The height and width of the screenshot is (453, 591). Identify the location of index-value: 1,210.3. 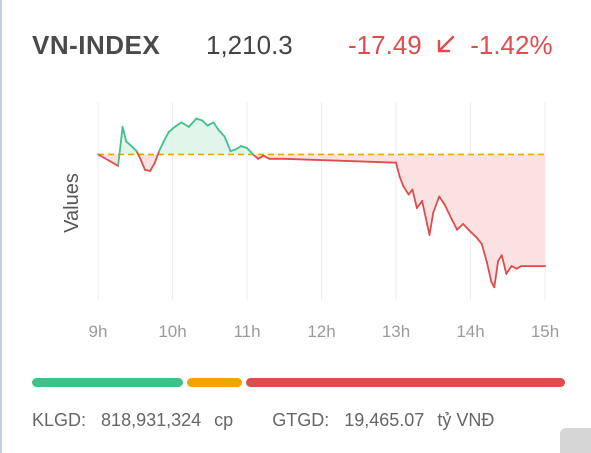
(249, 45).